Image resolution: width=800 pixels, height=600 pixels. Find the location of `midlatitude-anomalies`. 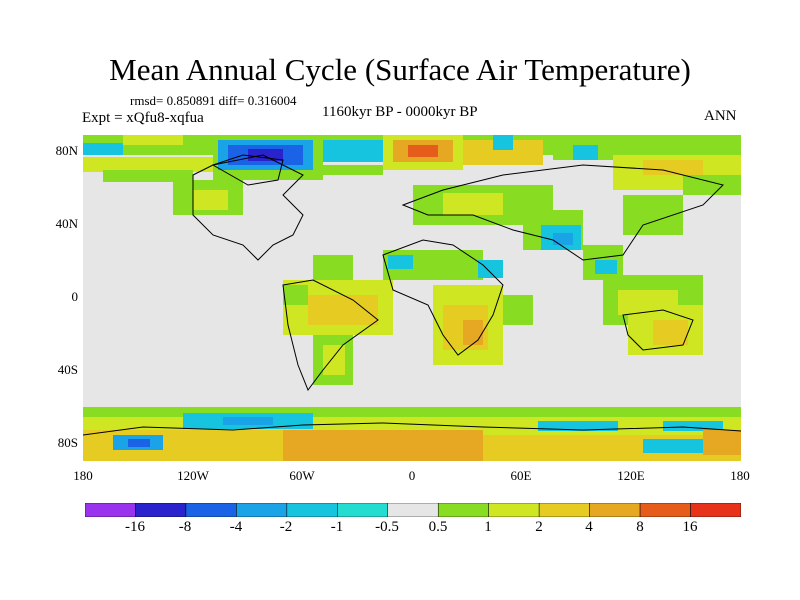

midlatitude-anomalies is located at coordinates (428, 230).